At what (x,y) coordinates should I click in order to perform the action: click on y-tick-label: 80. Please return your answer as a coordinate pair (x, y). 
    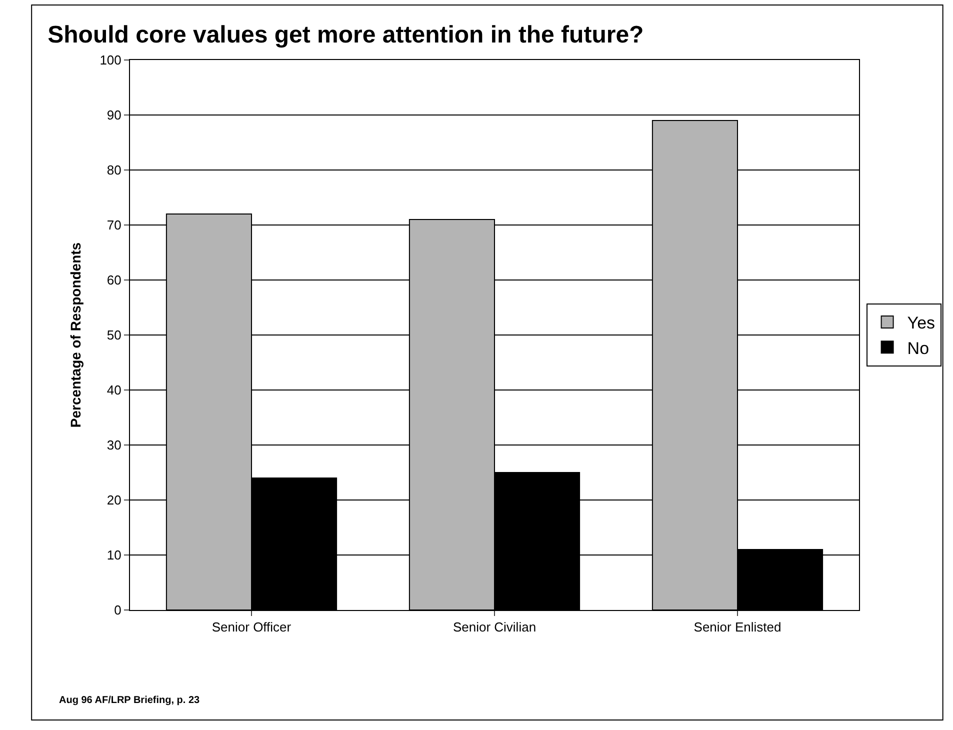
    Looking at the image, I should click on (114, 170).